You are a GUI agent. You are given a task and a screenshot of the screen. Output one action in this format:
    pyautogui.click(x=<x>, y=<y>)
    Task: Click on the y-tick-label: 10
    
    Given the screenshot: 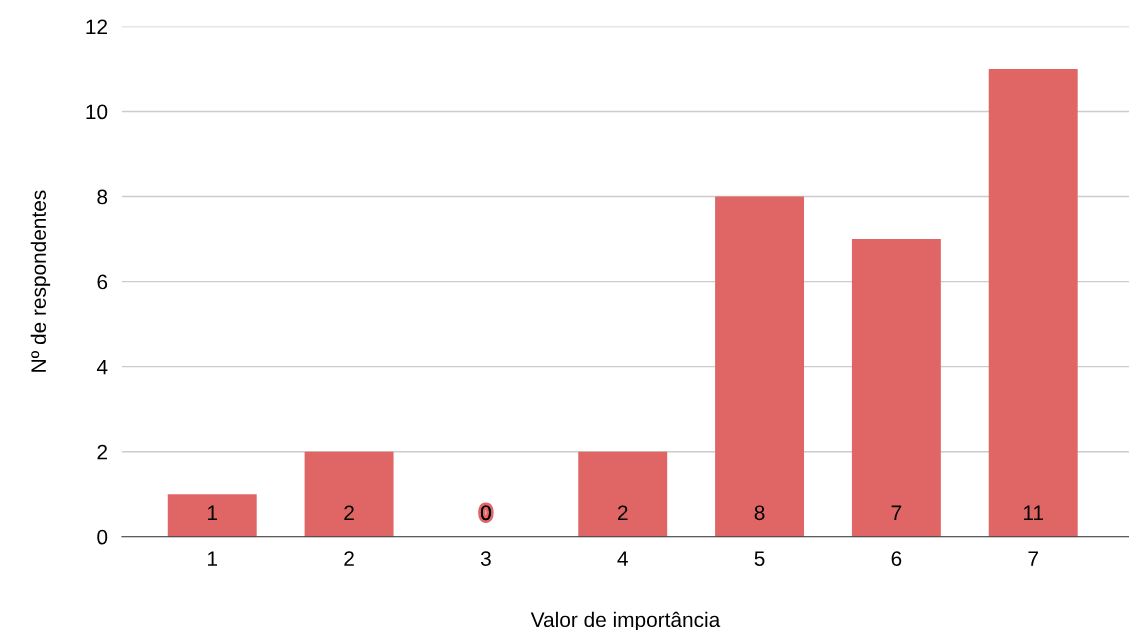 What is the action you would take?
    pyautogui.click(x=97, y=112)
    